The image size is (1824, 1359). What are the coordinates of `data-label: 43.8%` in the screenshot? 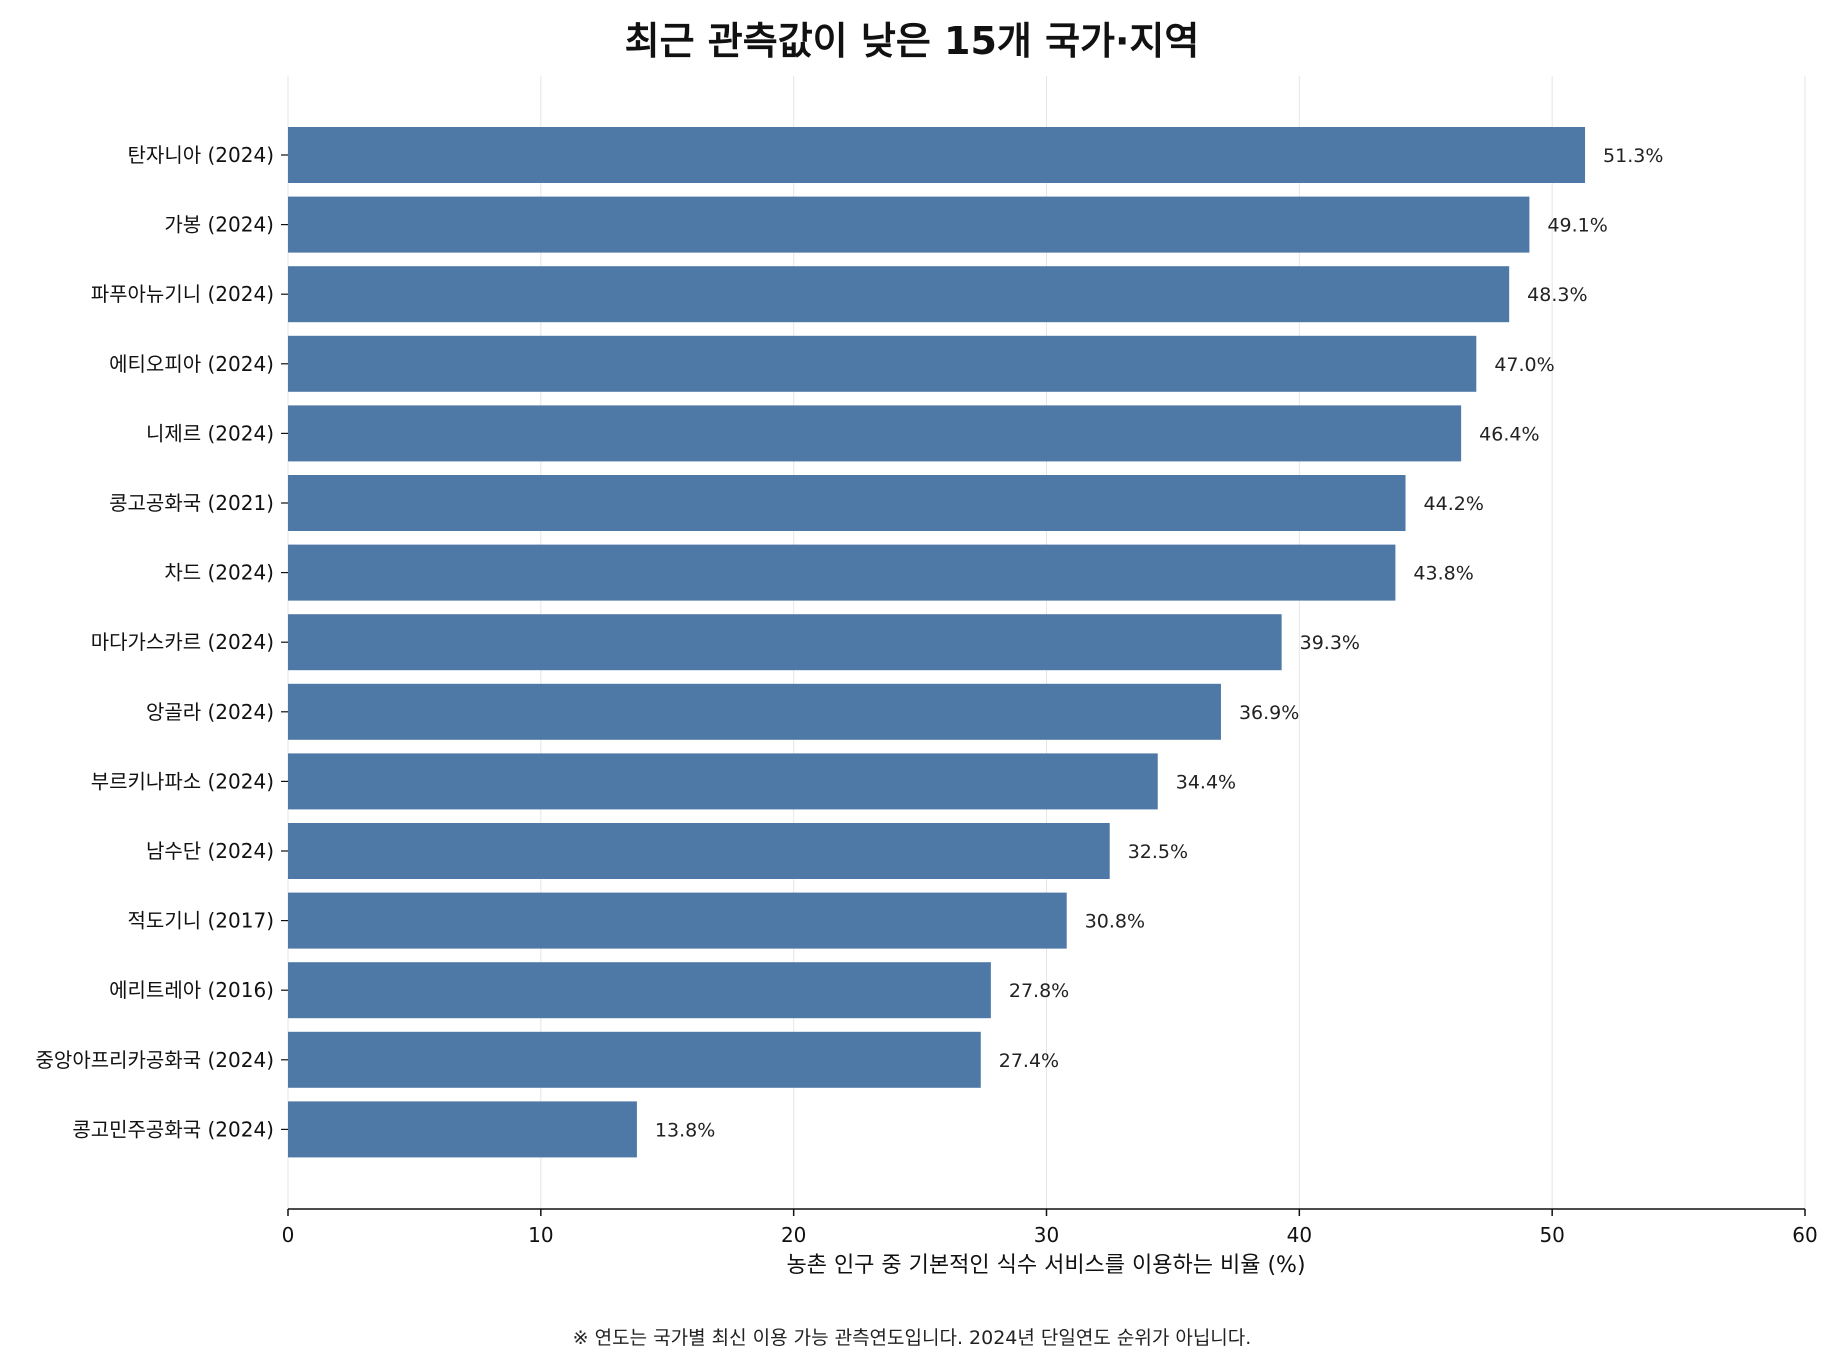 It's located at (1443, 574).